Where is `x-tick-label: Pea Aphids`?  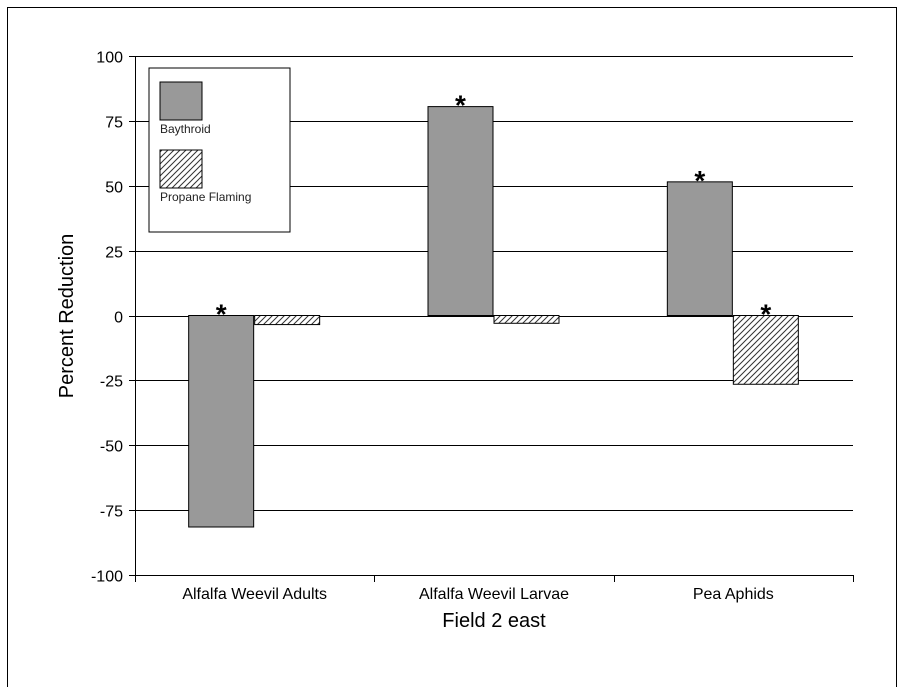 x-tick-label: Pea Aphids is located at coordinates (733, 594).